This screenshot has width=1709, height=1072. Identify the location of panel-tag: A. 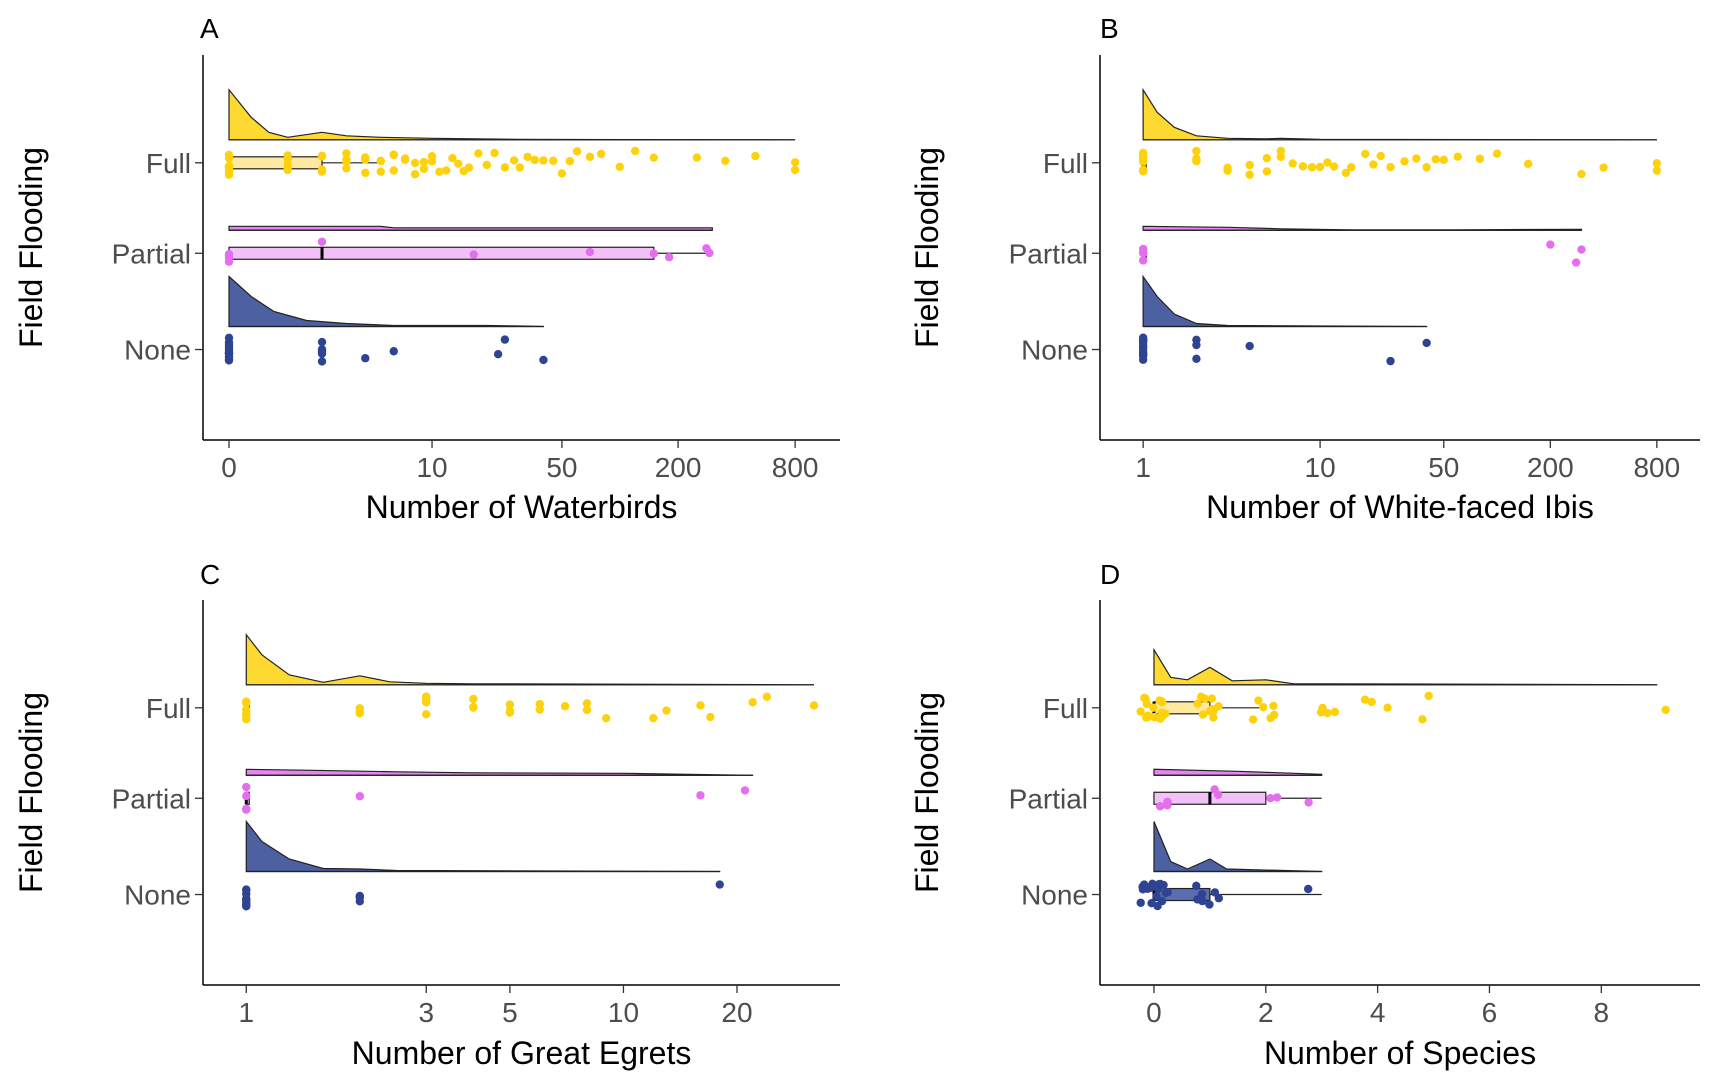
(209, 28).